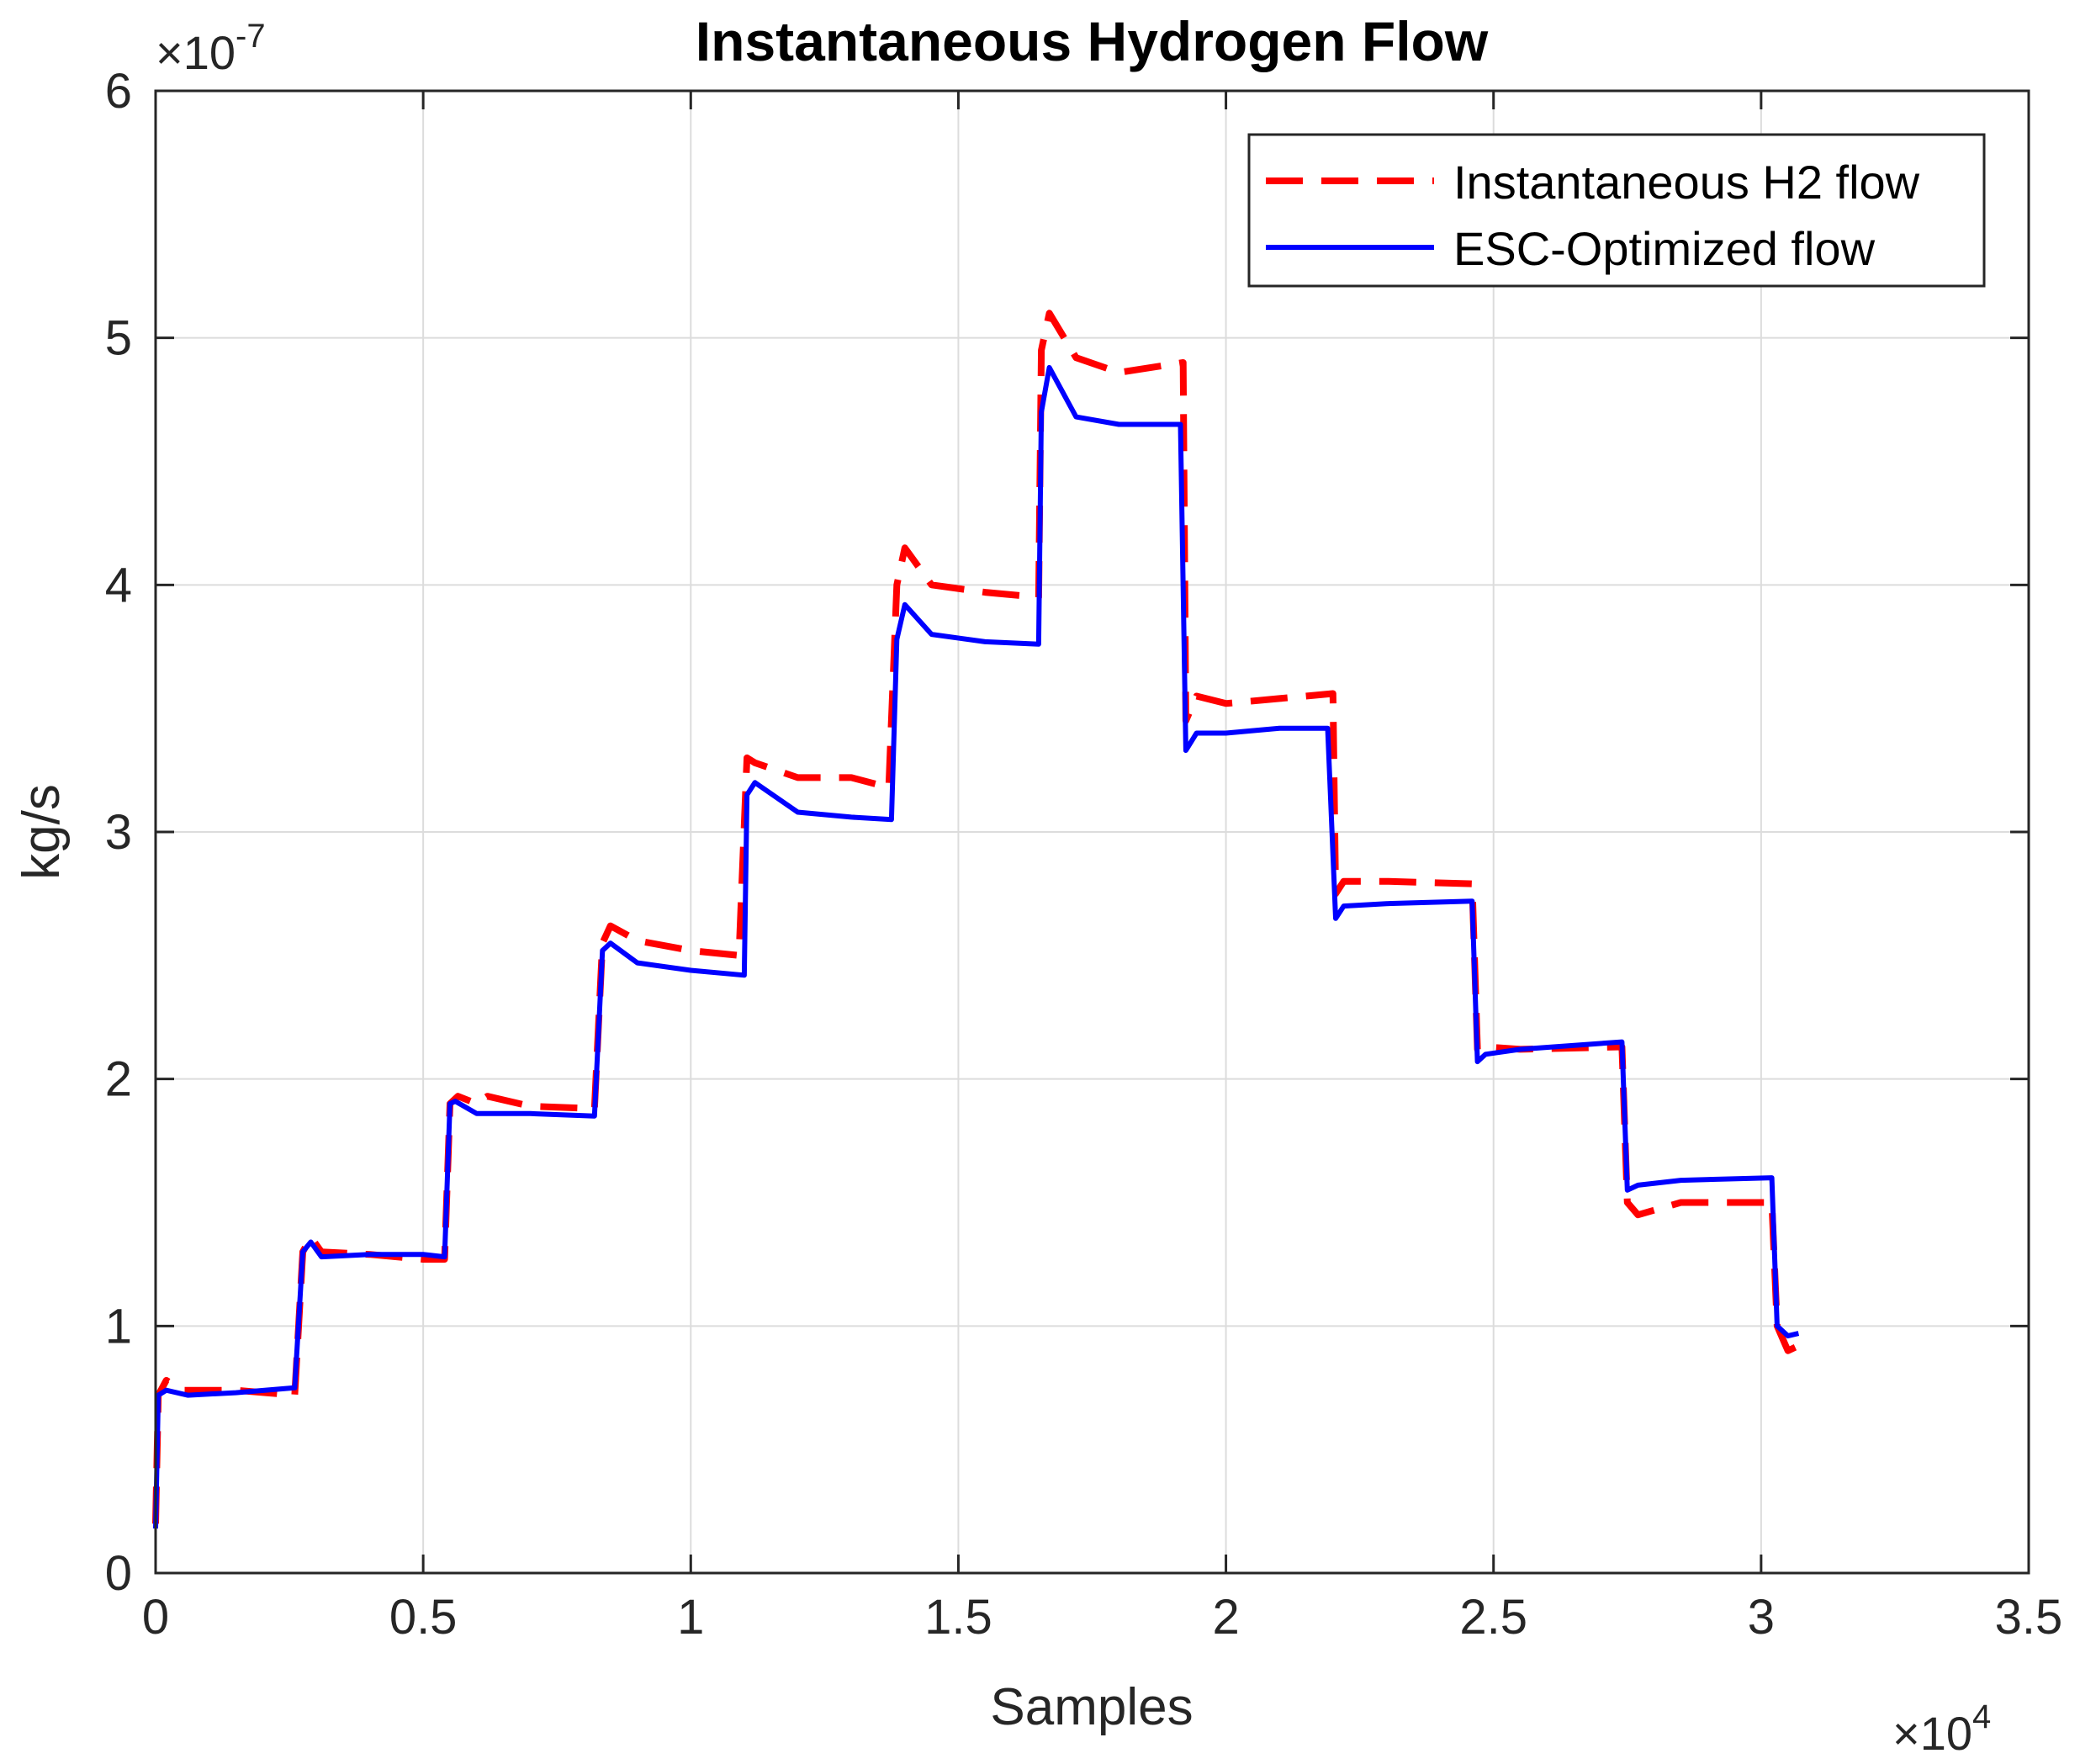 Image resolution: width=2080 pixels, height=1764 pixels. Describe the element at coordinates (1226, 1617) in the screenshot. I see `x-tick-label-4: 2` at that location.